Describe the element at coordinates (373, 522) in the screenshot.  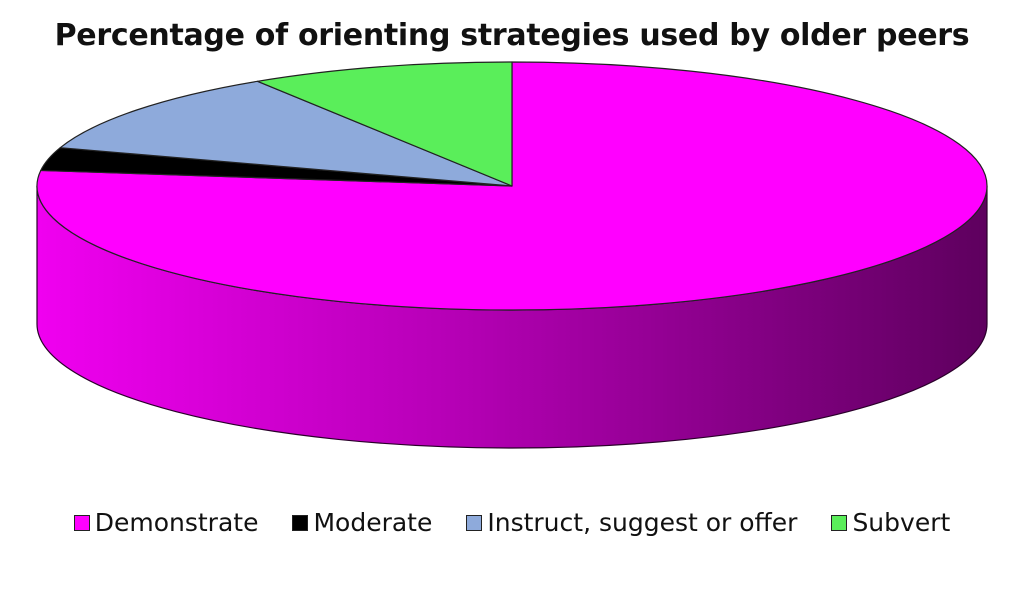
I see `legend-label: Moderate` at that location.